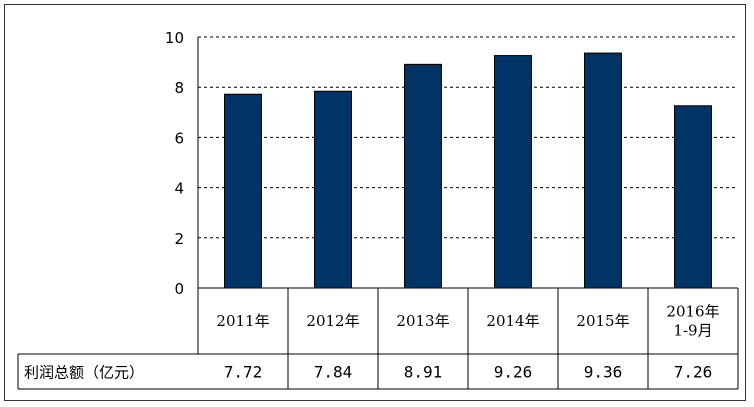  Describe the element at coordinates (242, 321) in the screenshot. I see `category-label: 2011年` at that location.